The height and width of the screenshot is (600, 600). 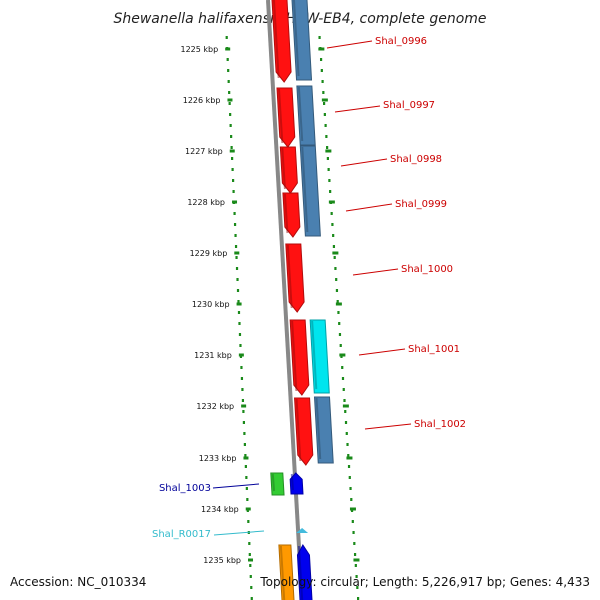 What do you see at coordinates (286, 572) in the screenshot?
I see `gene-feature-orange` at bounding box center [286, 572].